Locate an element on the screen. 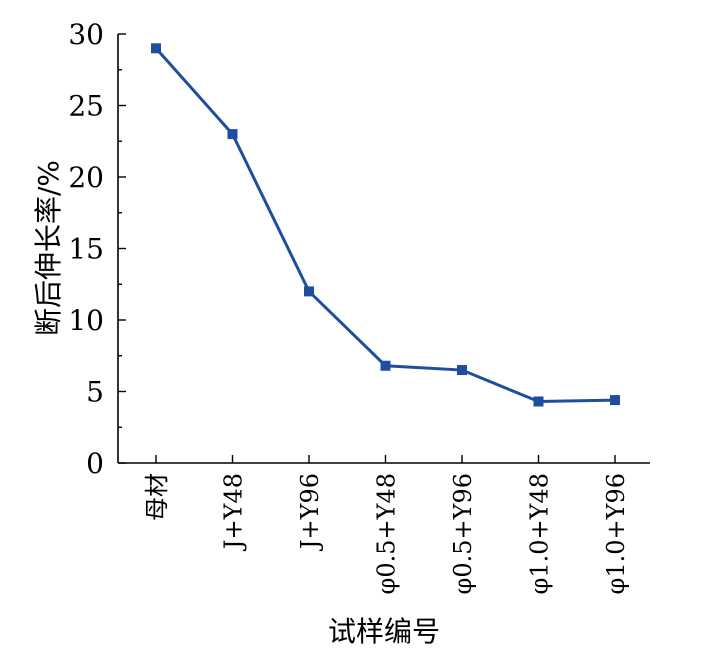  y-tick-label: 20 is located at coordinates (86, 177).